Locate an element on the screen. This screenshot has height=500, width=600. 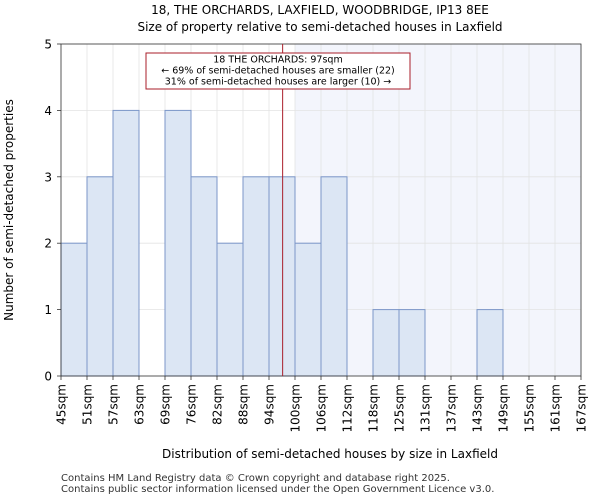
x-tick-label: 155sqm is located at coordinates (530, 408).